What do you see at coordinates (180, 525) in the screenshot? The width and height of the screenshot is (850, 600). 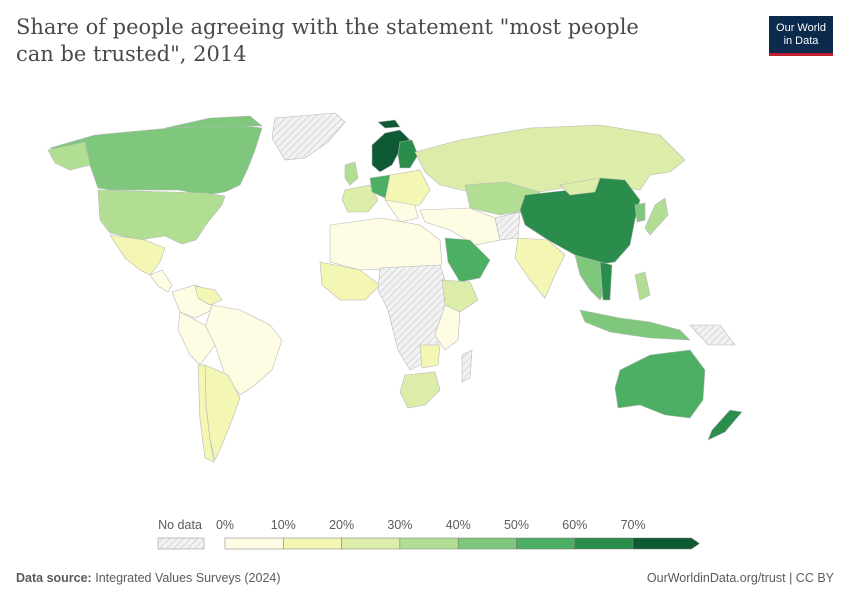 I see `legend-no-data-label: No data` at bounding box center [180, 525].